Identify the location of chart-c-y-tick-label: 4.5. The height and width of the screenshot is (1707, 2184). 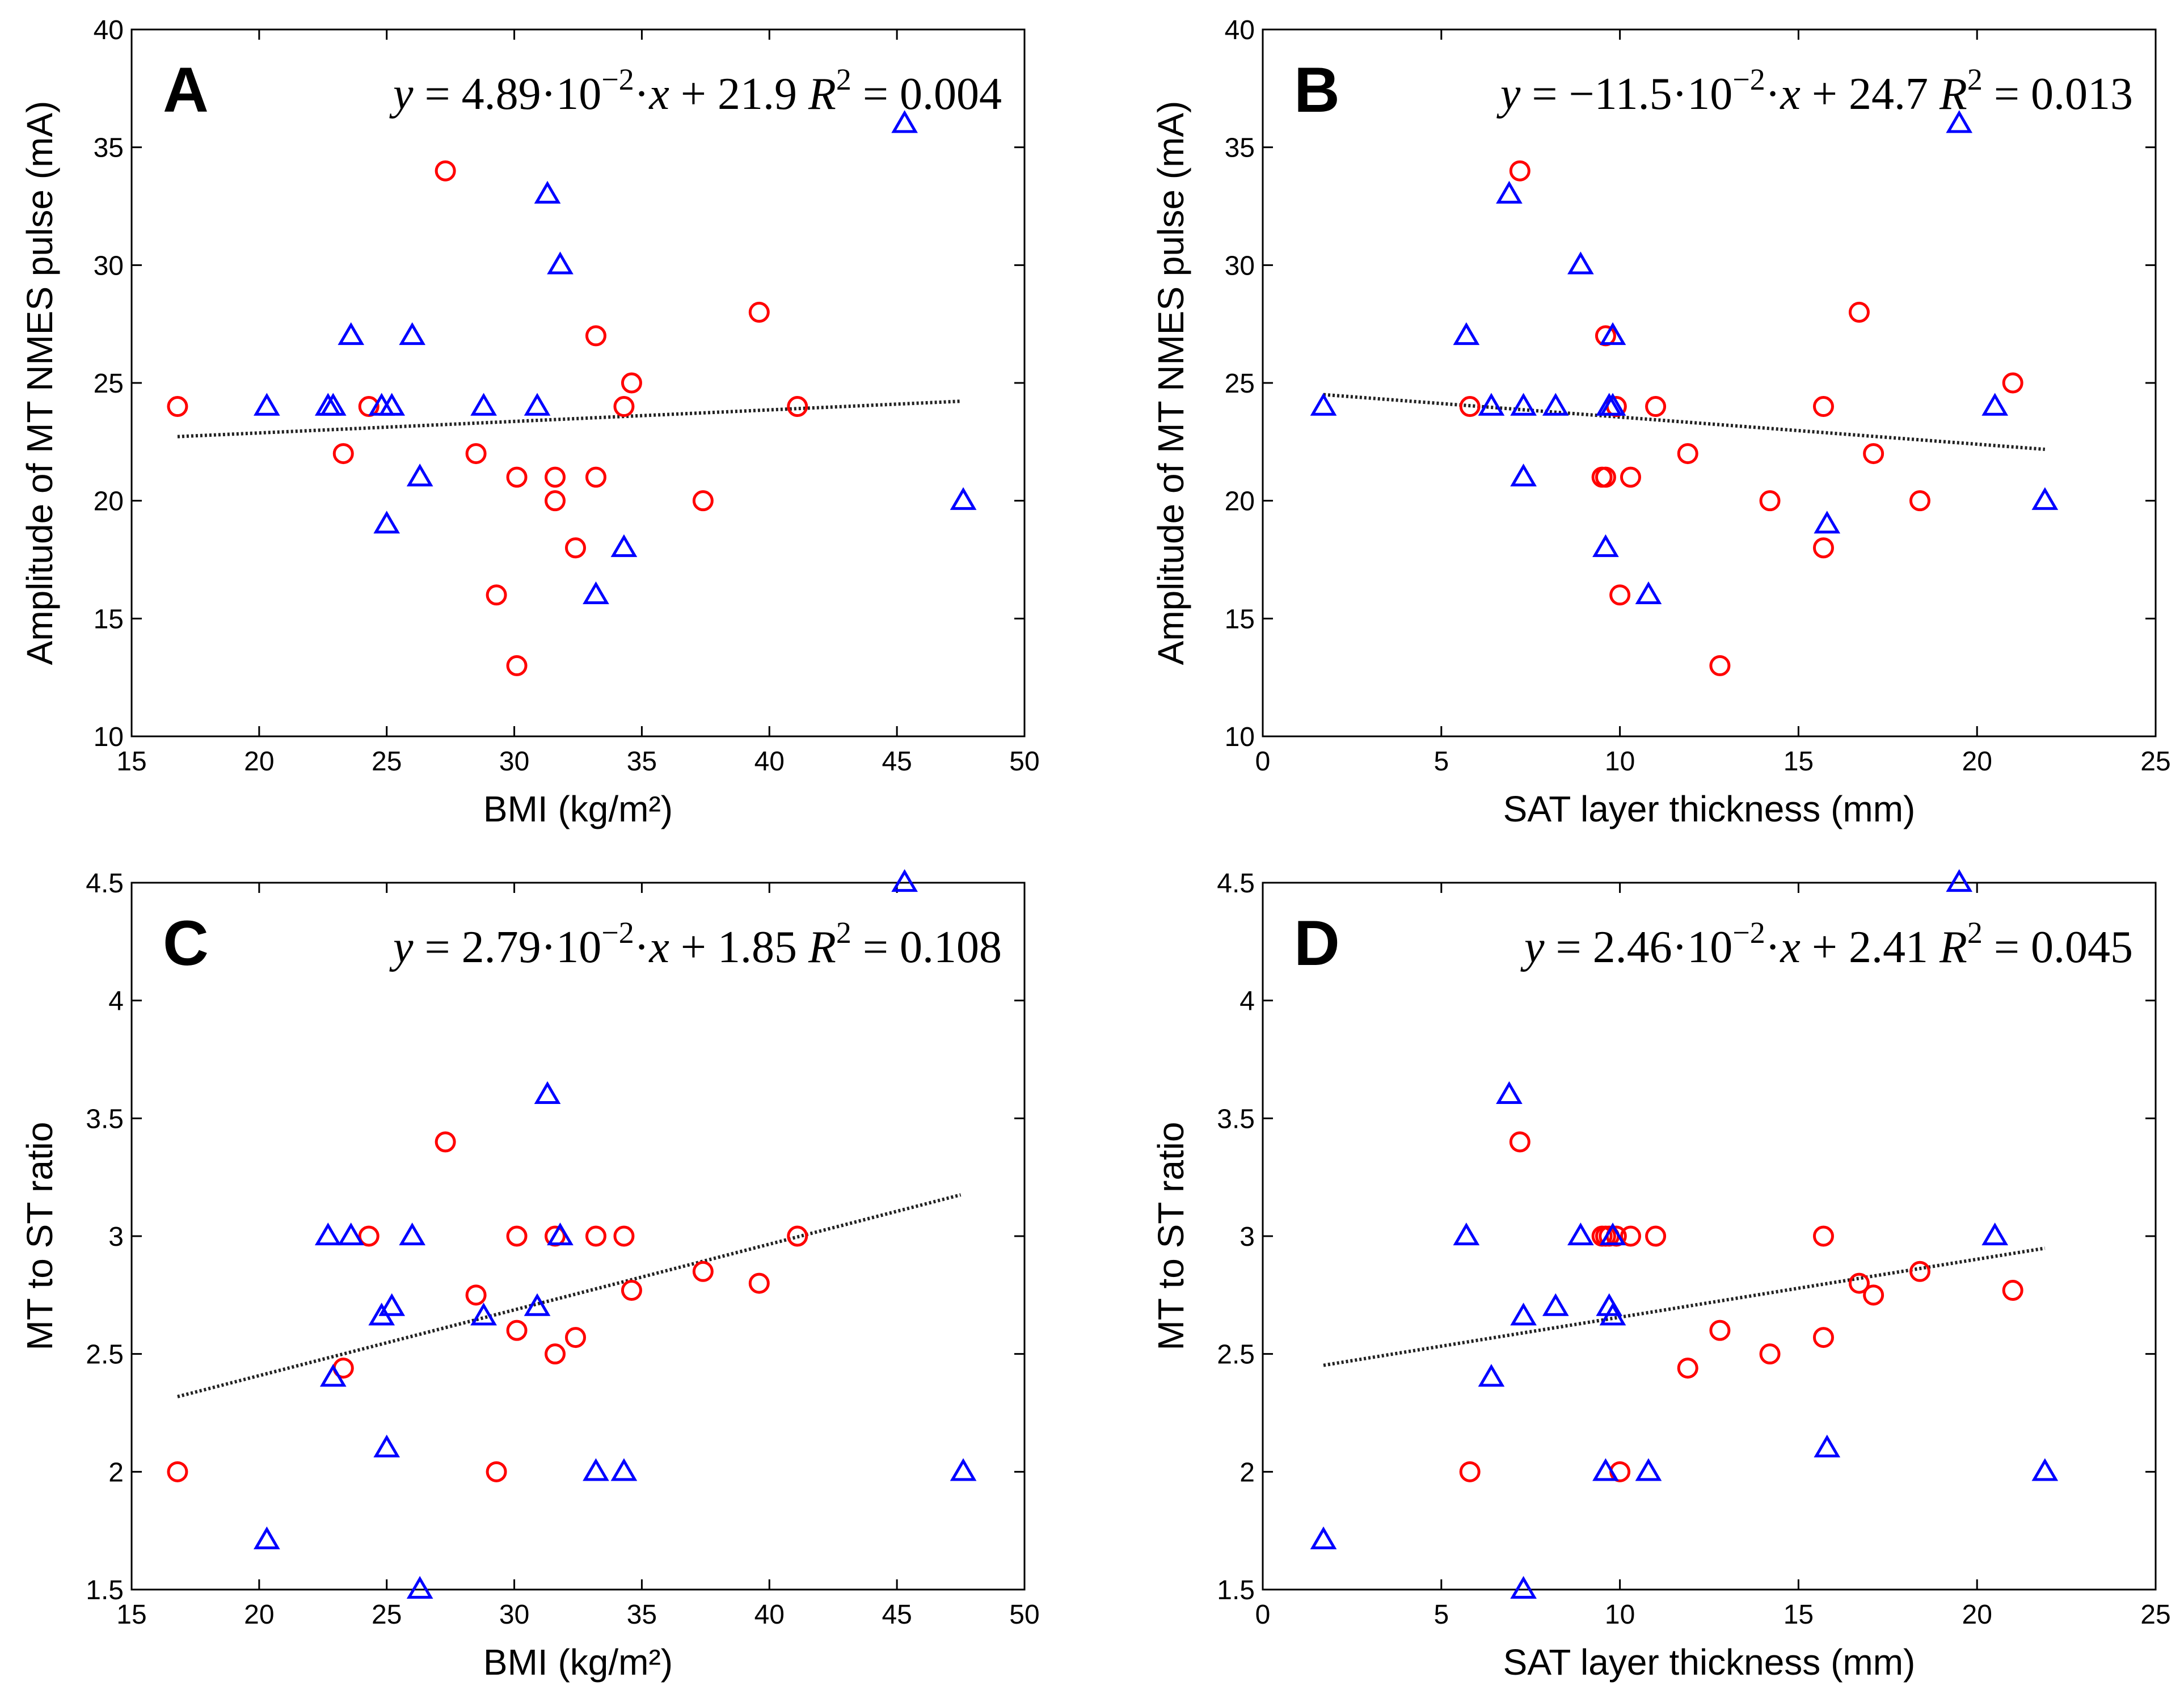
(105, 884).